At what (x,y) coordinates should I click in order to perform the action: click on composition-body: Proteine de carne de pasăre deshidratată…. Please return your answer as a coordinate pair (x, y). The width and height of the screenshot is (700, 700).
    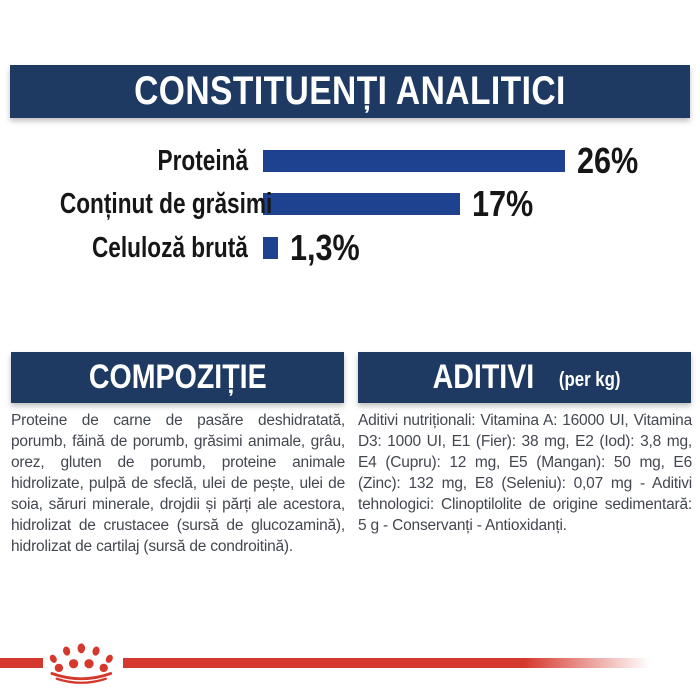
    Looking at the image, I should click on (178, 483).